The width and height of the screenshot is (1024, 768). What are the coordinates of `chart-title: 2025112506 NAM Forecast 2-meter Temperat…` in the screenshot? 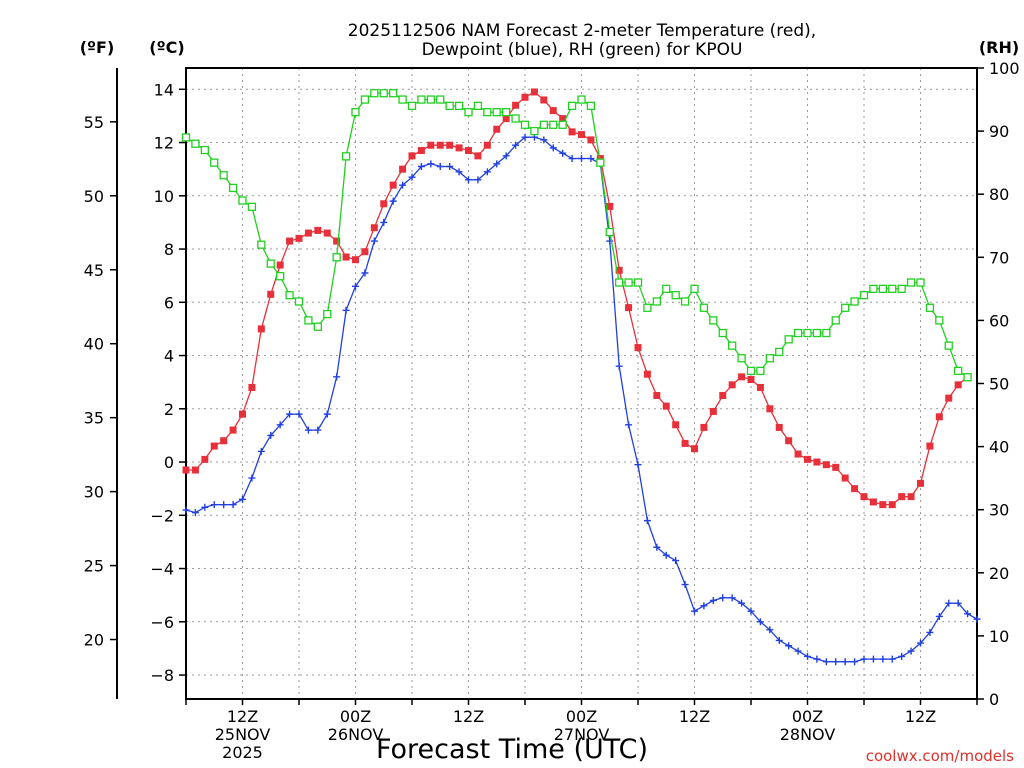 It's located at (582, 31).